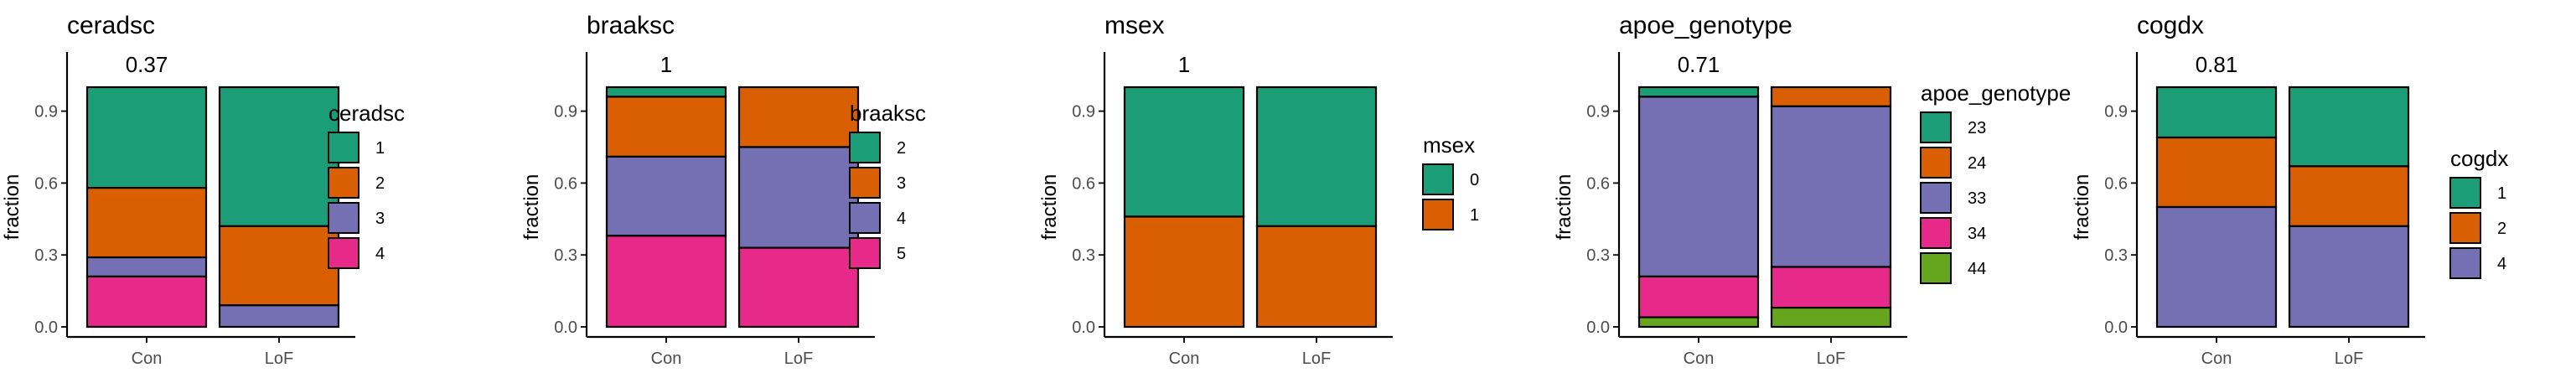 The width and height of the screenshot is (2576, 378). What do you see at coordinates (901, 254) in the screenshot?
I see `legend-label: 5` at bounding box center [901, 254].